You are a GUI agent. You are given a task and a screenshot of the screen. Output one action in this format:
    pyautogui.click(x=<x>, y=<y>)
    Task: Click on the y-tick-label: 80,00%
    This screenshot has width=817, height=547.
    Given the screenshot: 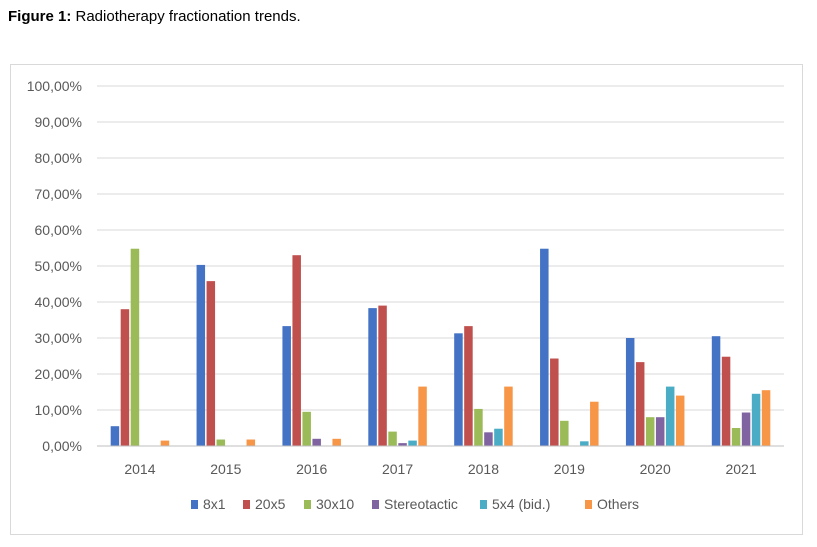 What is the action you would take?
    pyautogui.click(x=58, y=158)
    